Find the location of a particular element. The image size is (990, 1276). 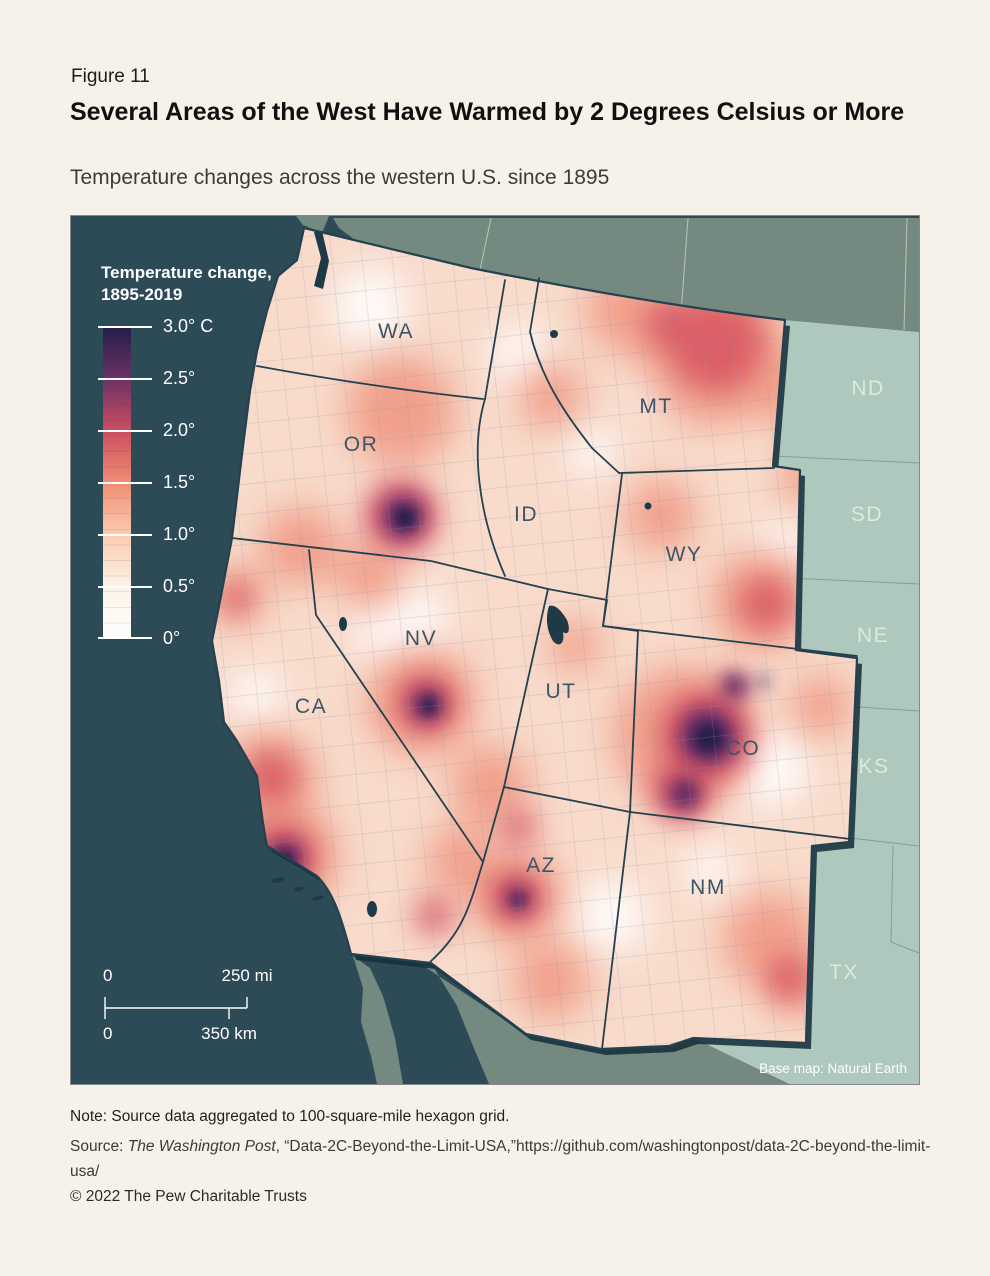

basemap-credit: Base map: Natural Earth is located at coordinates (833, 1068).